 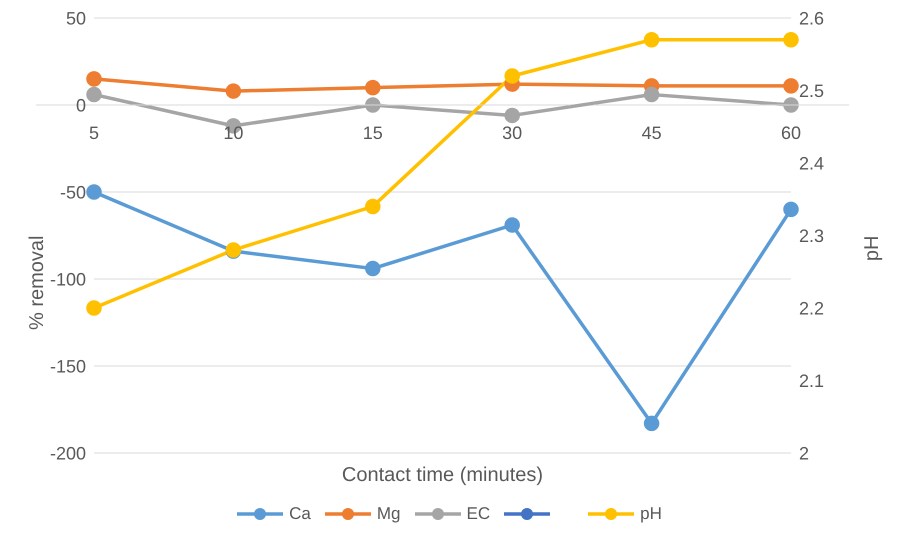 I want to click on legend-label: EC, so click(x=478, y=514).